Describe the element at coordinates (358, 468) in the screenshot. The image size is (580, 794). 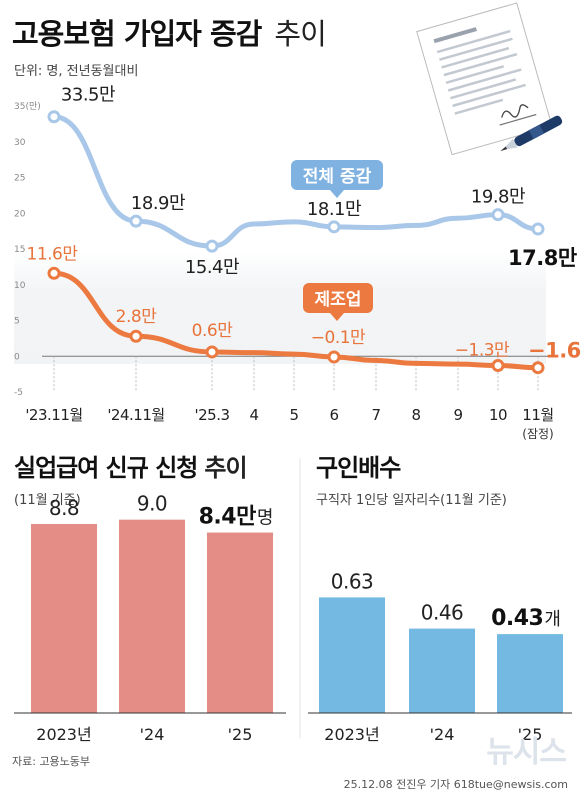
I see `job-offer-chart-title: 구인배수` at that location.